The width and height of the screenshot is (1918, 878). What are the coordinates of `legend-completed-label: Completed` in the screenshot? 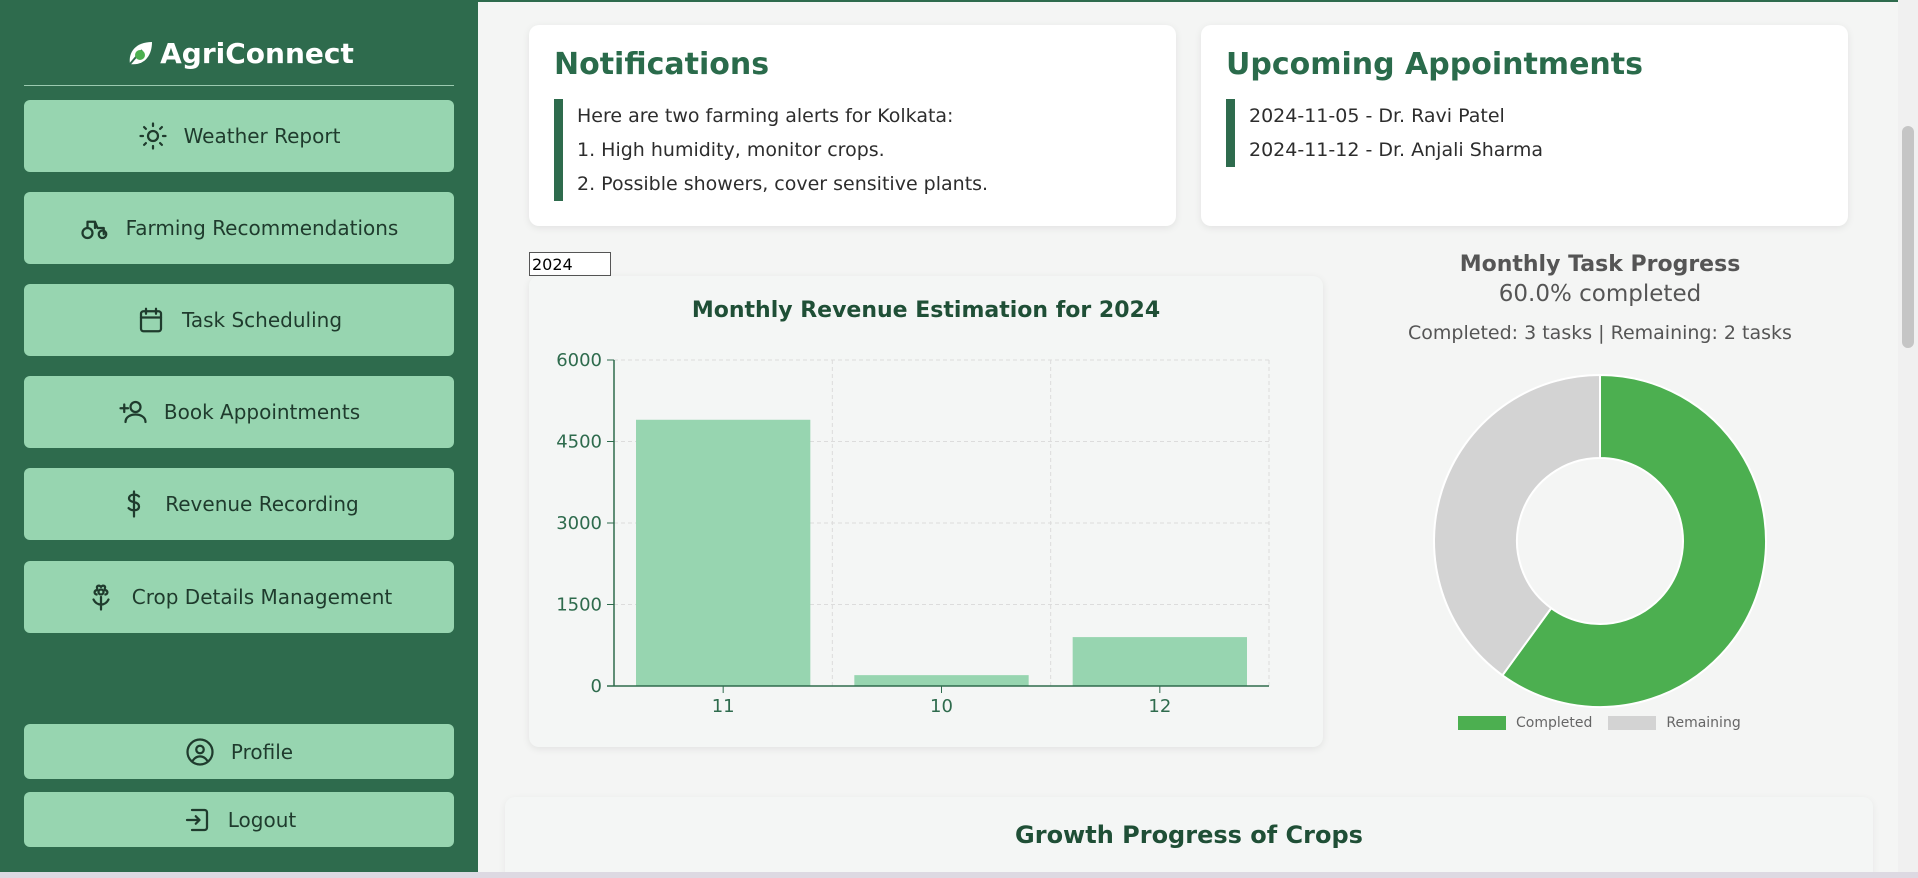 It's located at (1554, 723).